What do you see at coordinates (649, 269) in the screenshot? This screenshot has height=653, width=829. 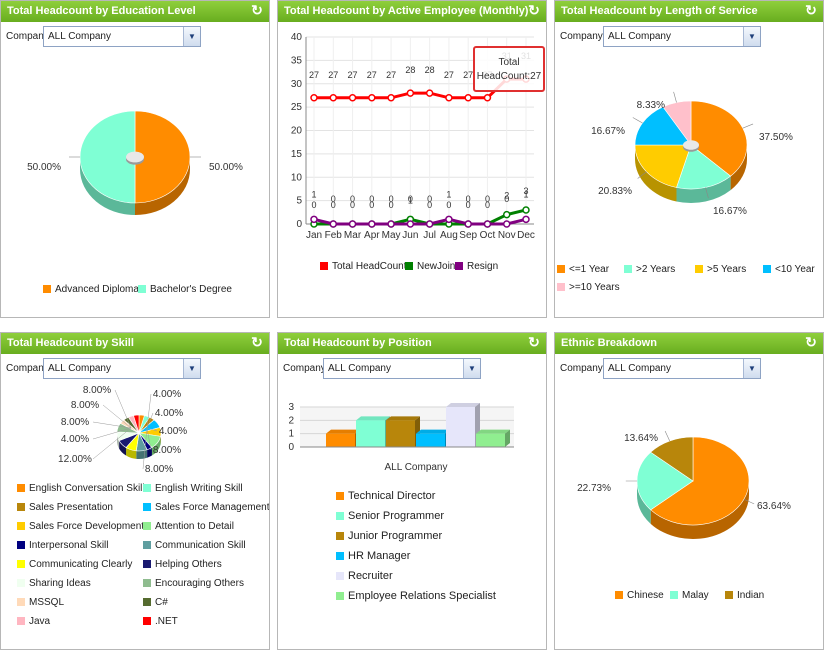 I see `legend-item: >2 Years` at bounding box center [649, 269].